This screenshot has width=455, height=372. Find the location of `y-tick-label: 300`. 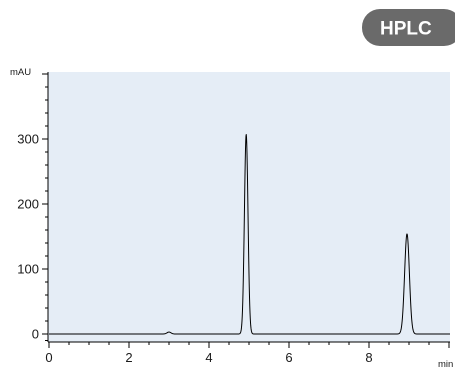

y-tick-label: 300 is located at coordinates (28, 139).